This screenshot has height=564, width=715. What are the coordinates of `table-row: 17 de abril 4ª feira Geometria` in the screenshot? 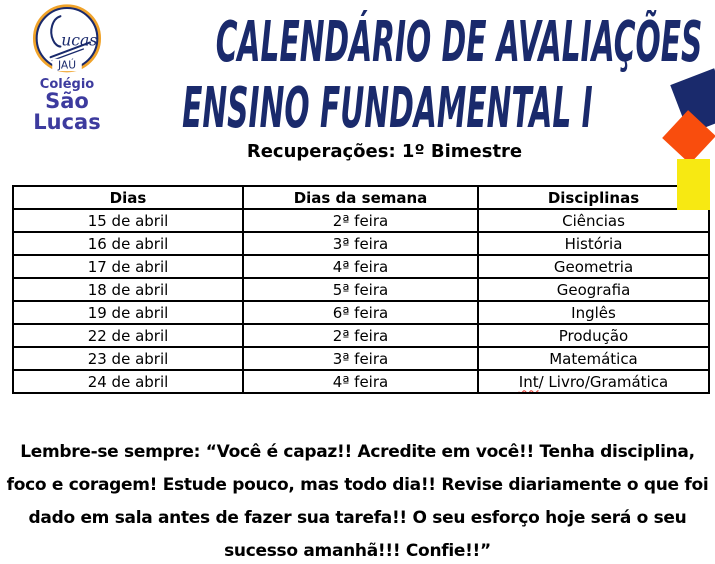 It's located at (361, 266).